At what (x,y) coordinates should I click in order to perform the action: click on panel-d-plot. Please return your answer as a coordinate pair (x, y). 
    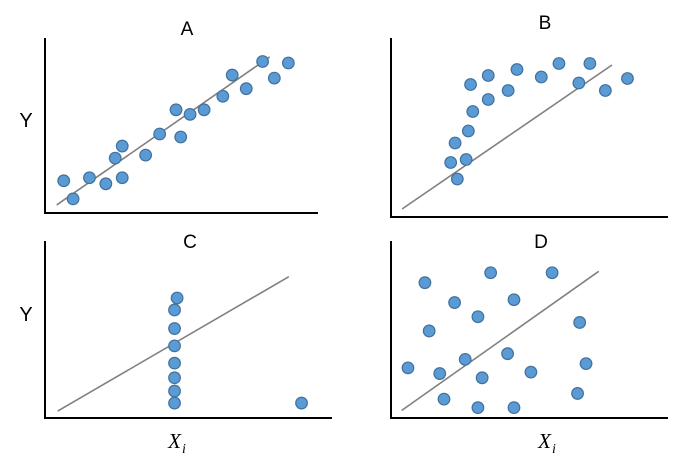
    Looking at the image, I should click on (500, 340).